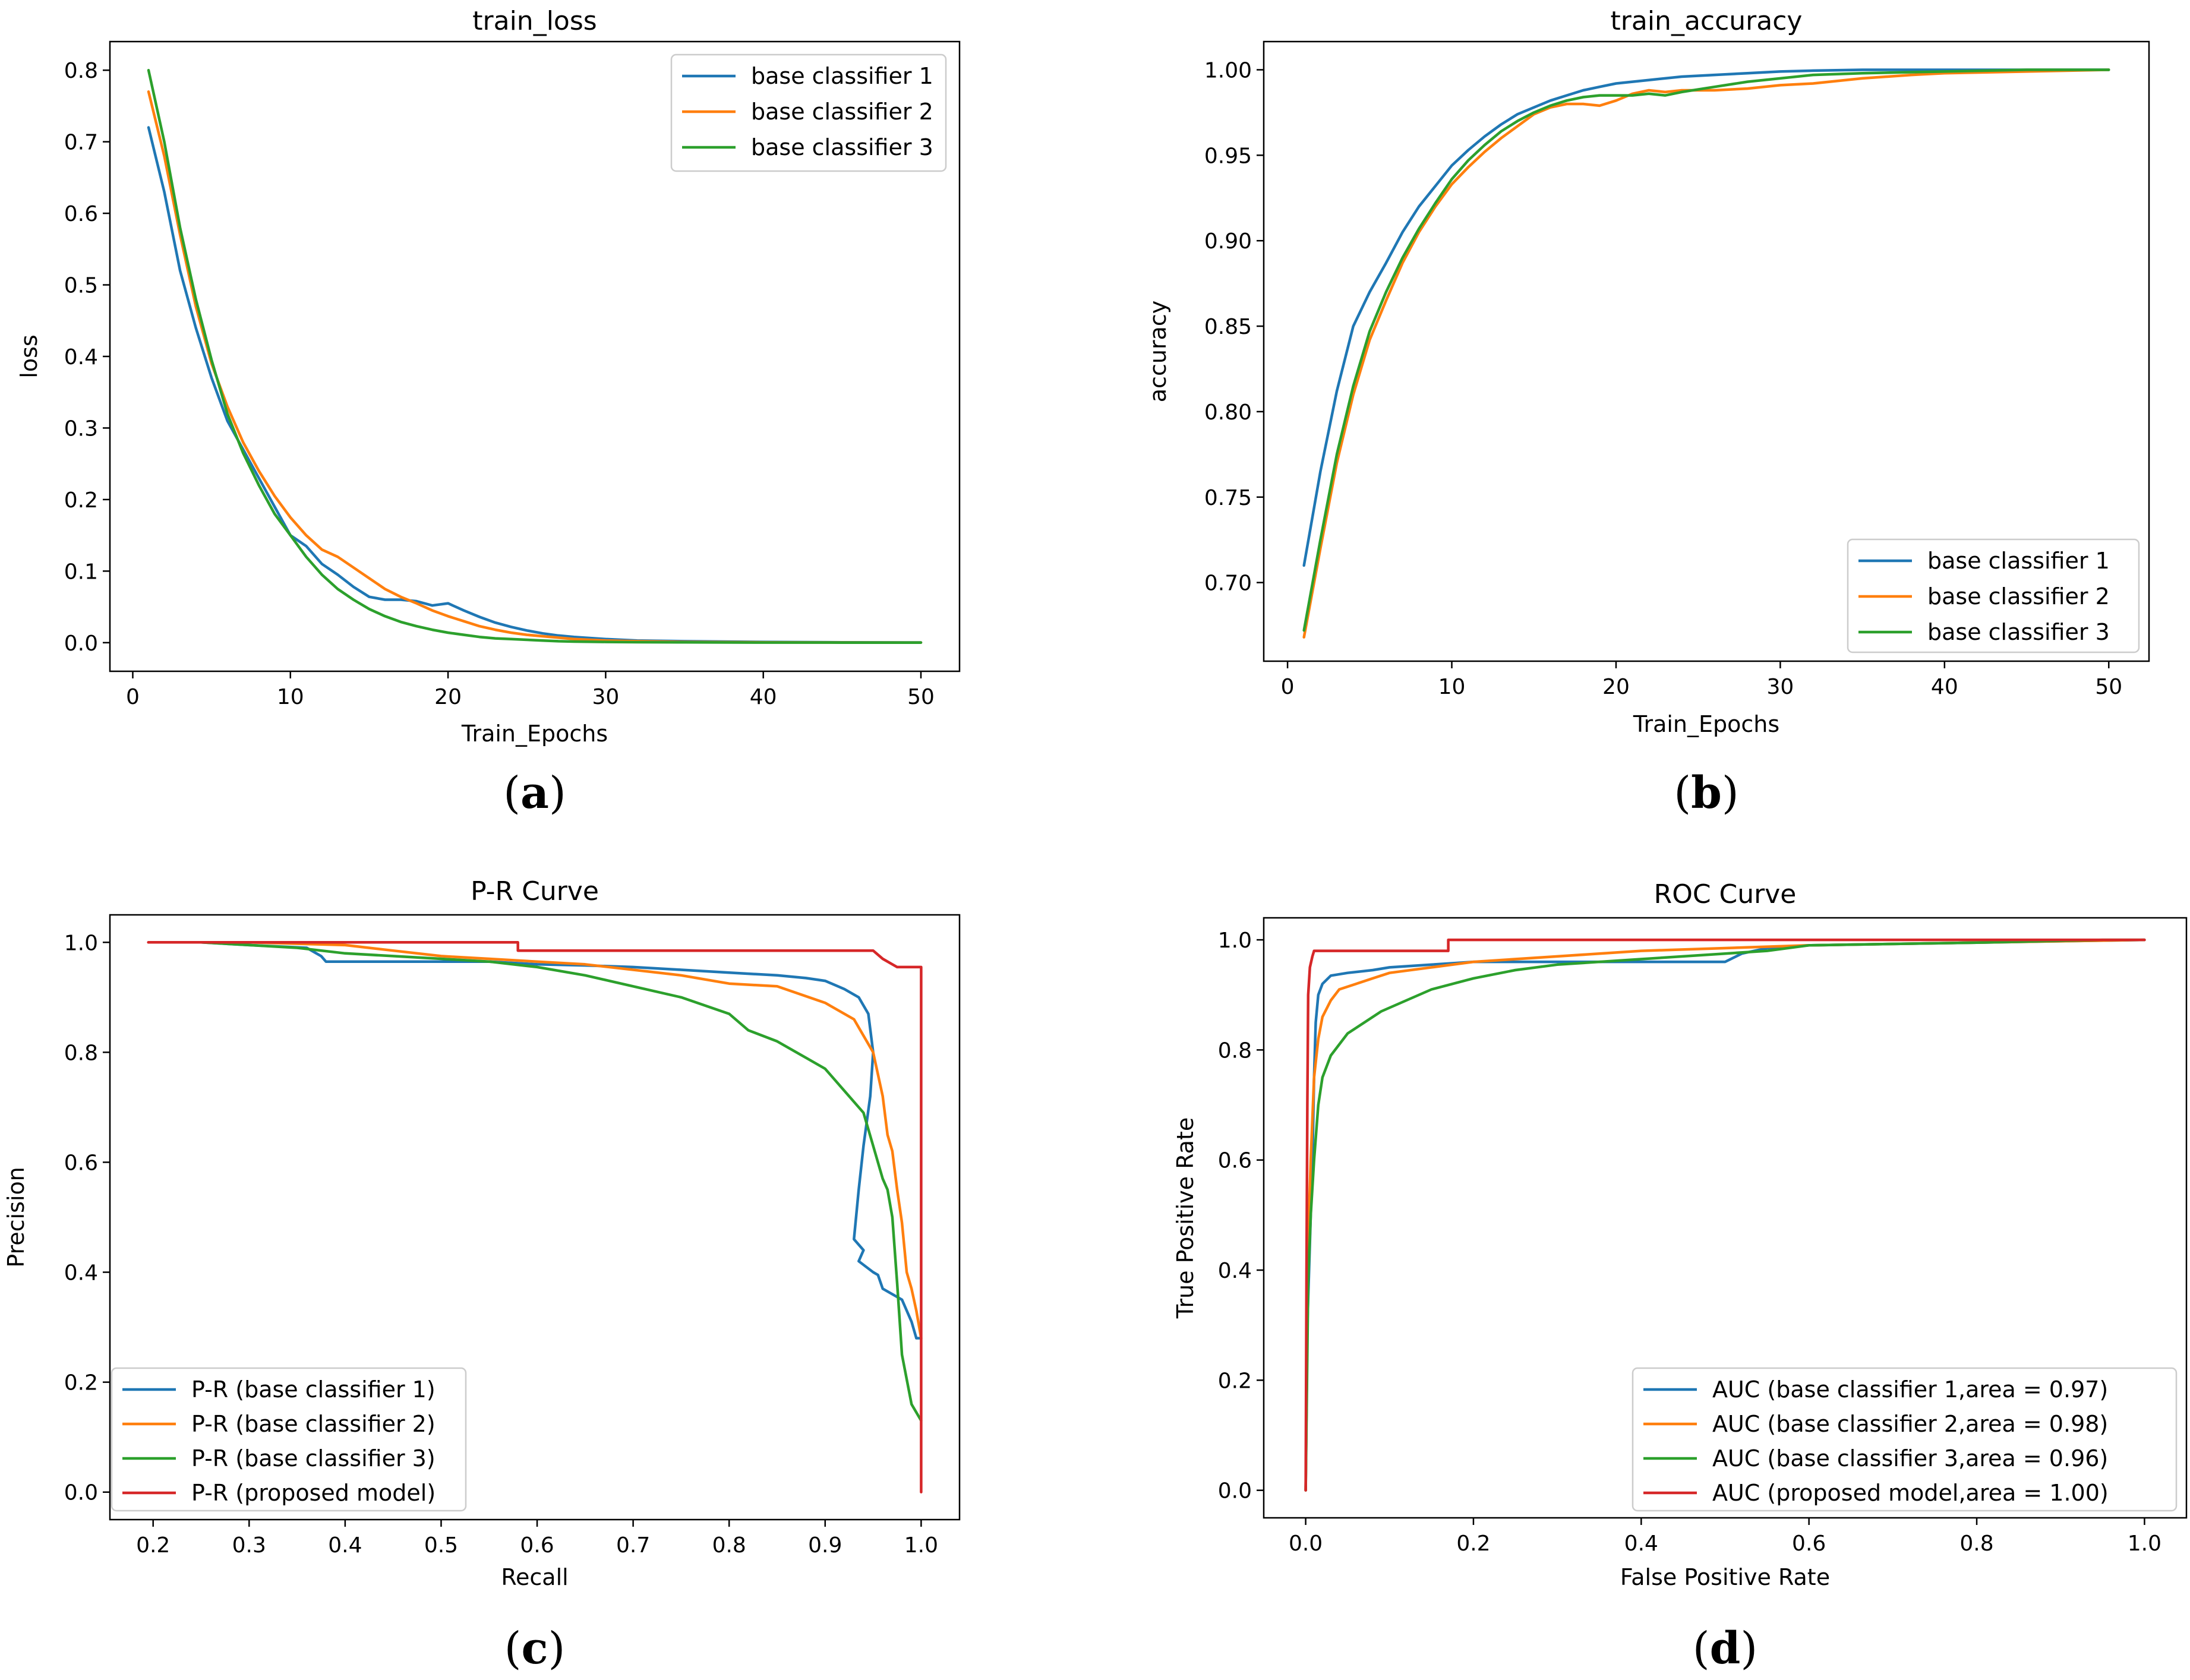 Image resolution: width=2190 pixels, height=1680 pixels. I want to click on legend-label: AUC (base classifier 3,area = 0.96), so click(1910, 1458).